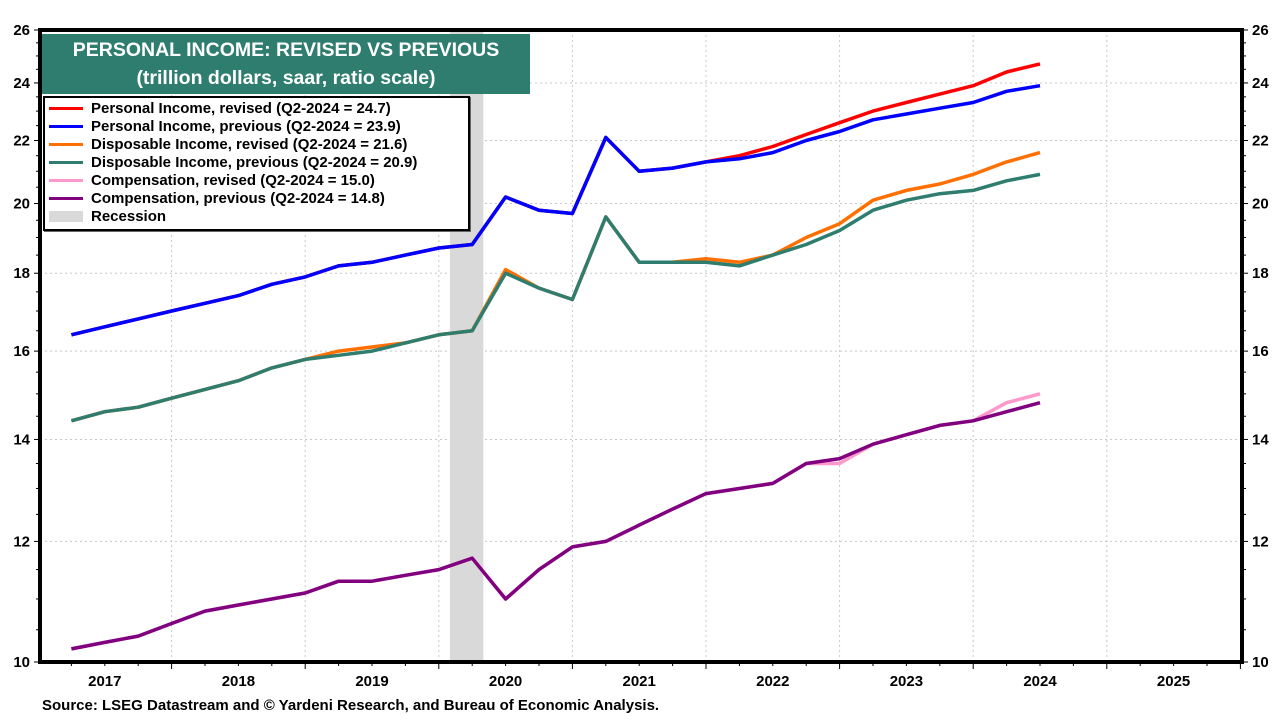 Image resolution: width=1280 pixels, height=720 pixels. What do you see at coordinates (1260, 273) in the screenshot?
I see `y-tick-label-right: 18` at bounding box center [1260, 273].